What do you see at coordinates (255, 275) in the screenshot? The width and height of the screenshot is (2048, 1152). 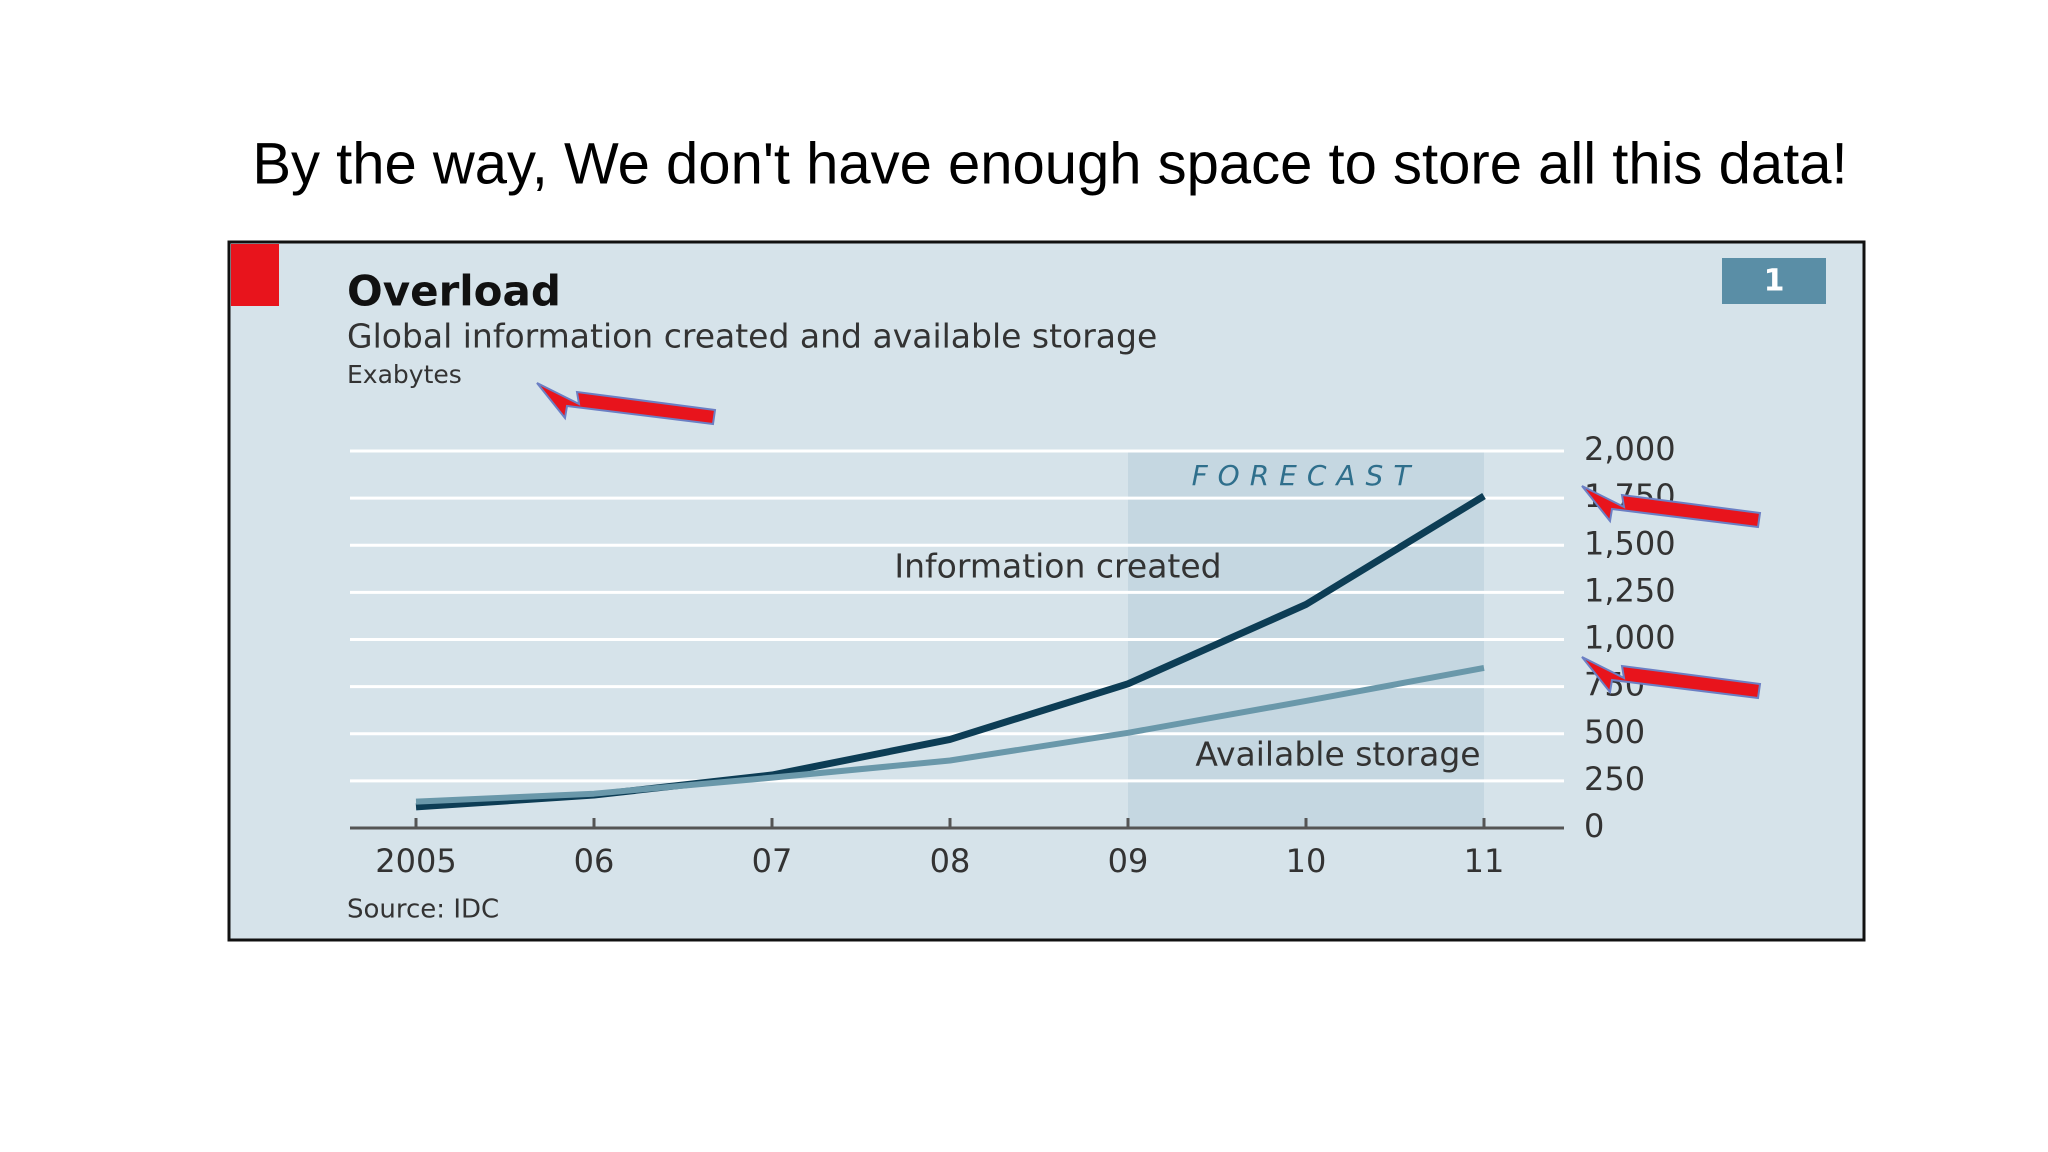 I see `red-tag` at bounding box center [255, 275].